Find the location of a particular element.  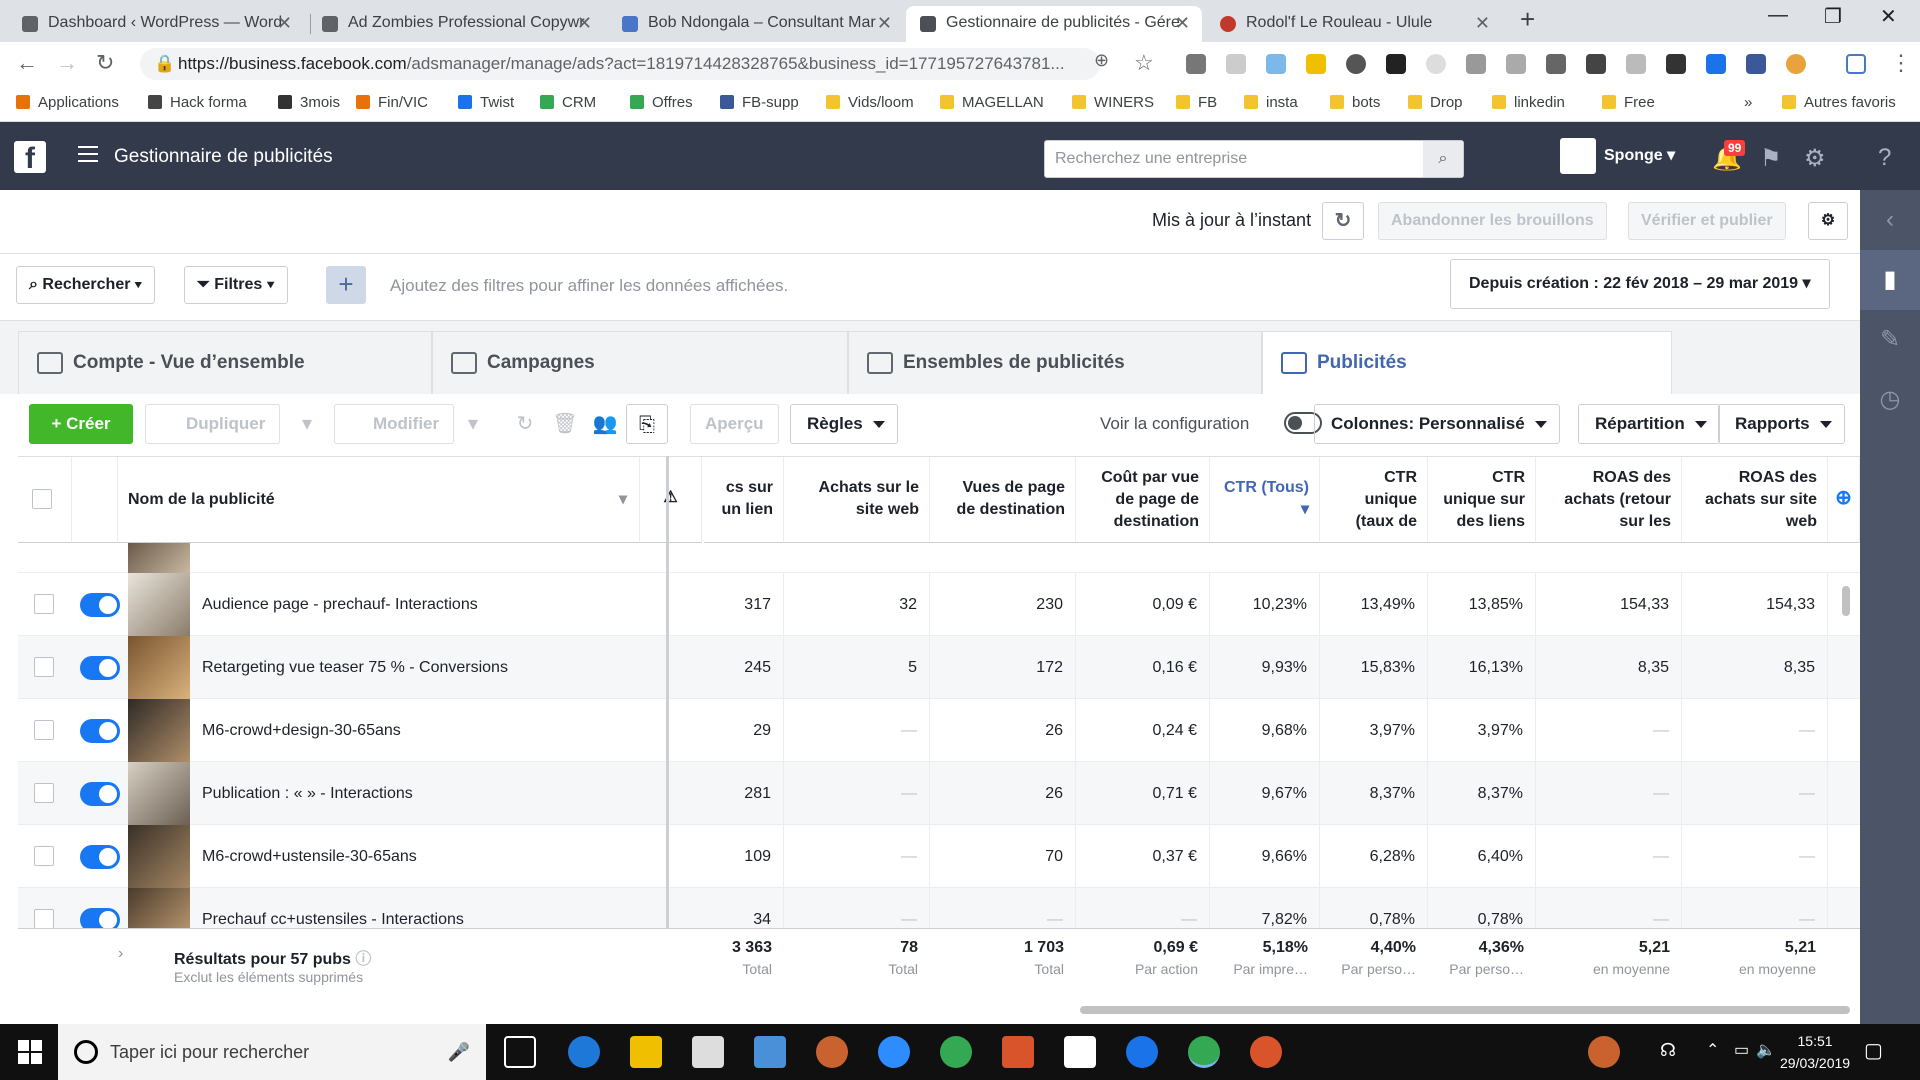

bookmark-item: MAGELLAN is located at coordinates (992, 102).